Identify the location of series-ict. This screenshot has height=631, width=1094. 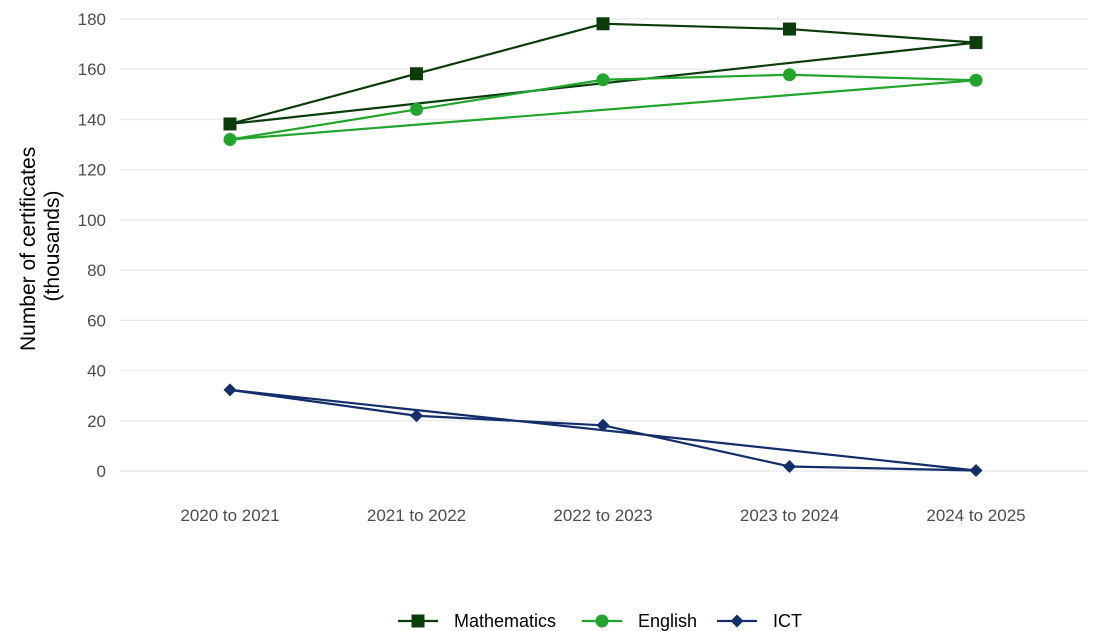
(603, 430).